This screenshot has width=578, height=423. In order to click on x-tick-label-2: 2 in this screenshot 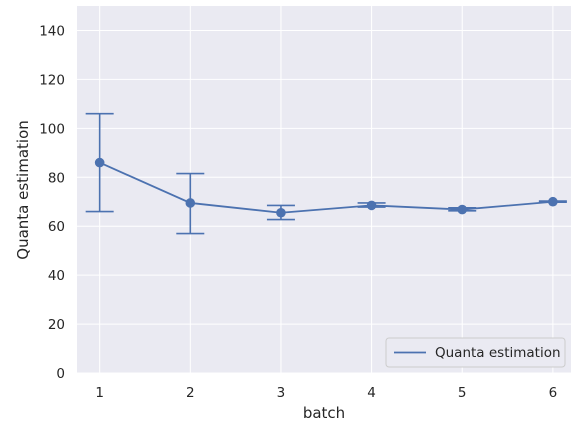, I will do `click(190, 393)`.